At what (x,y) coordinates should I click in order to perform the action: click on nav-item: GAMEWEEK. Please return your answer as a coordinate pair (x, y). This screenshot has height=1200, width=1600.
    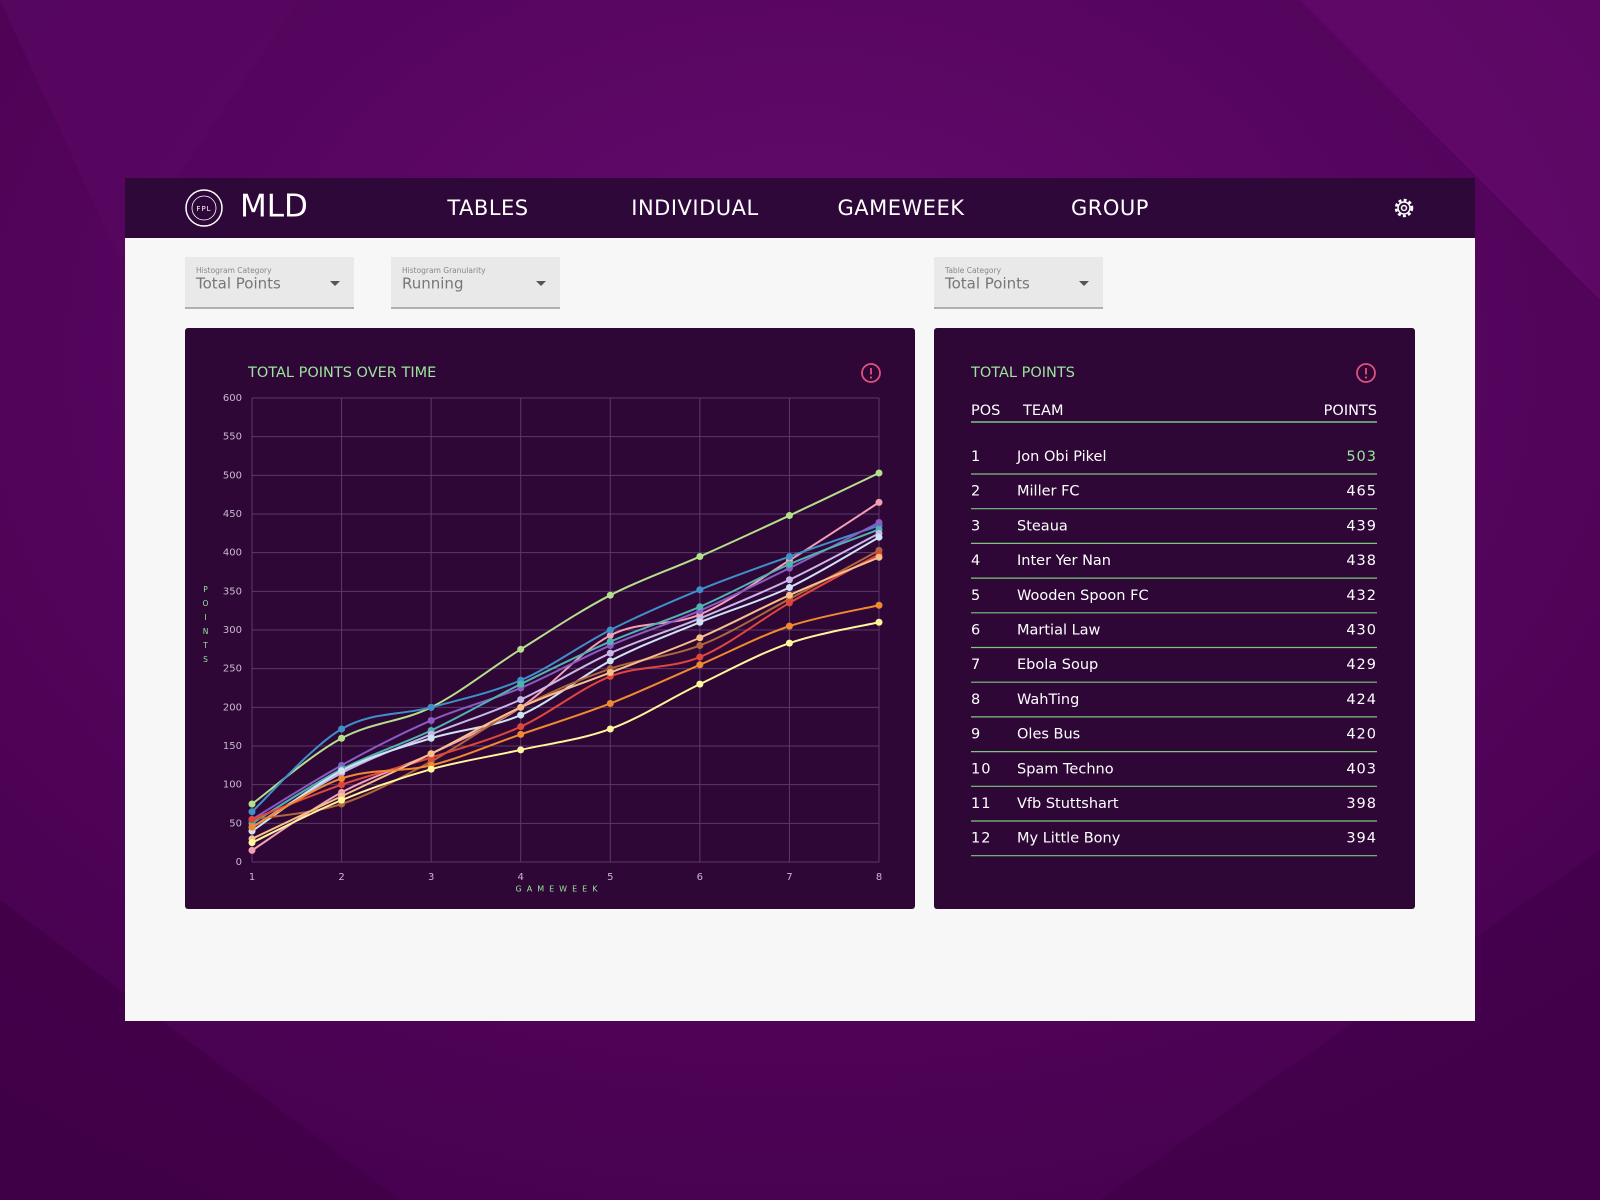
    Looking at the image, I should click on (901, 208).